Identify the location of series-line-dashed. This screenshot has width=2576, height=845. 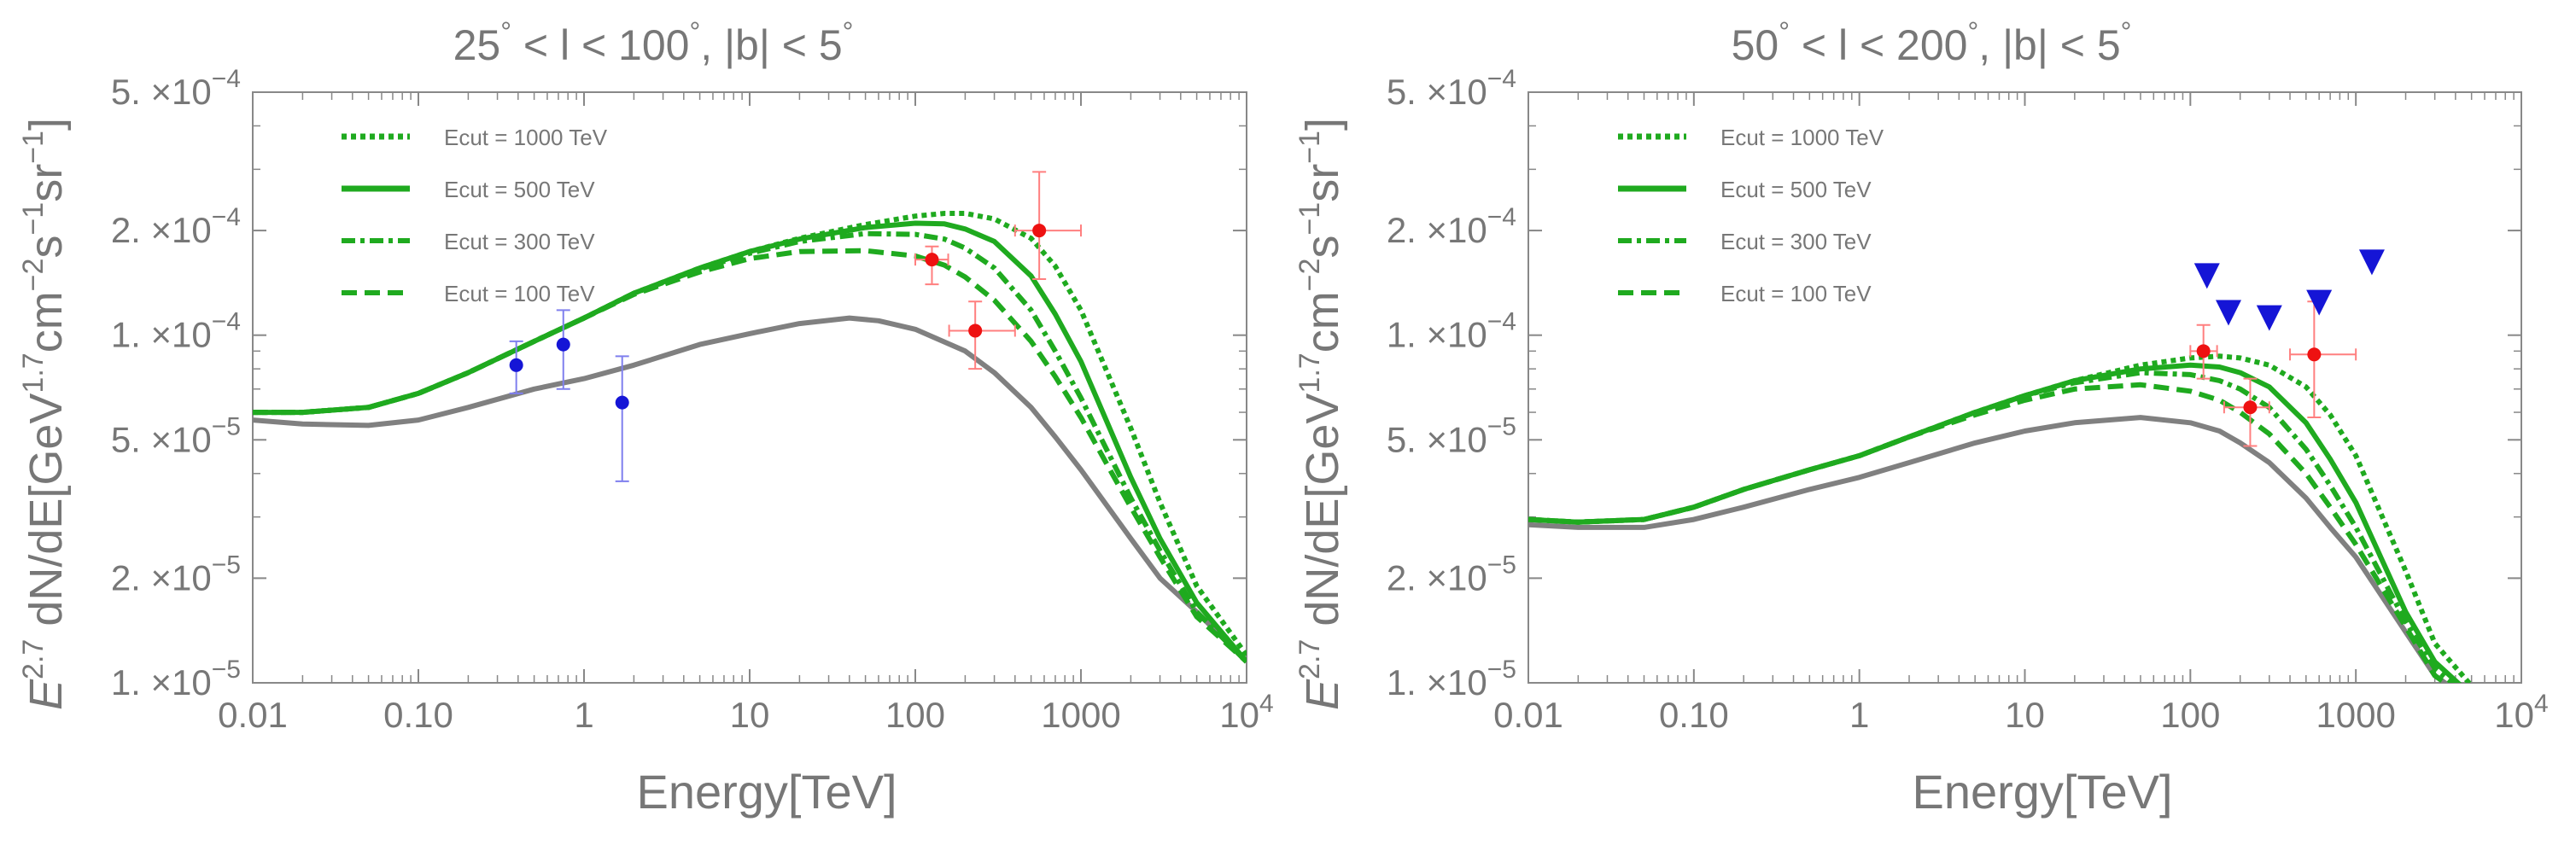
(1989, 532).